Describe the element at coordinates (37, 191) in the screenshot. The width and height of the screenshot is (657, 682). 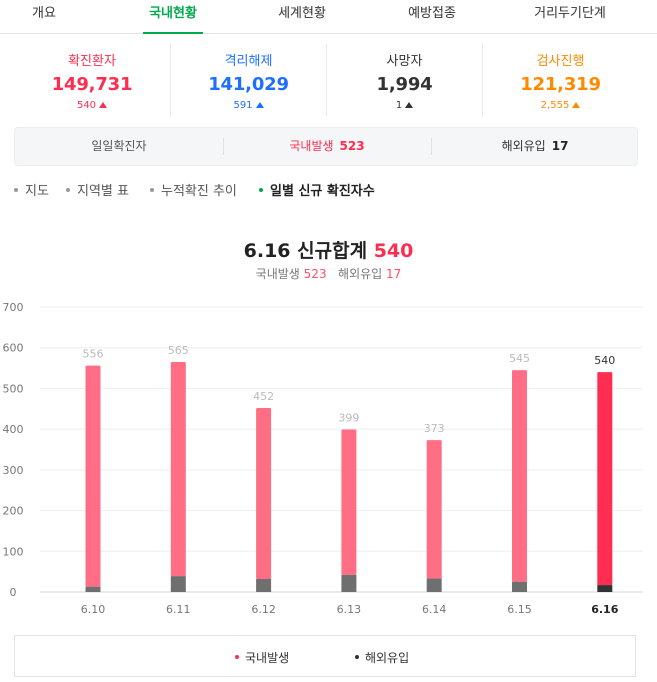
I see `nav-label: 지도` at that location.